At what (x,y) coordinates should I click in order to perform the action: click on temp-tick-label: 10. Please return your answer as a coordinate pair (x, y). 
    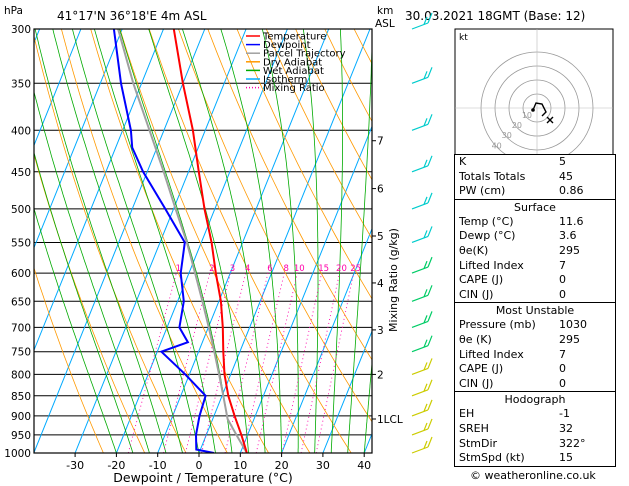
    Looking at the image, I should click on (240, 465).